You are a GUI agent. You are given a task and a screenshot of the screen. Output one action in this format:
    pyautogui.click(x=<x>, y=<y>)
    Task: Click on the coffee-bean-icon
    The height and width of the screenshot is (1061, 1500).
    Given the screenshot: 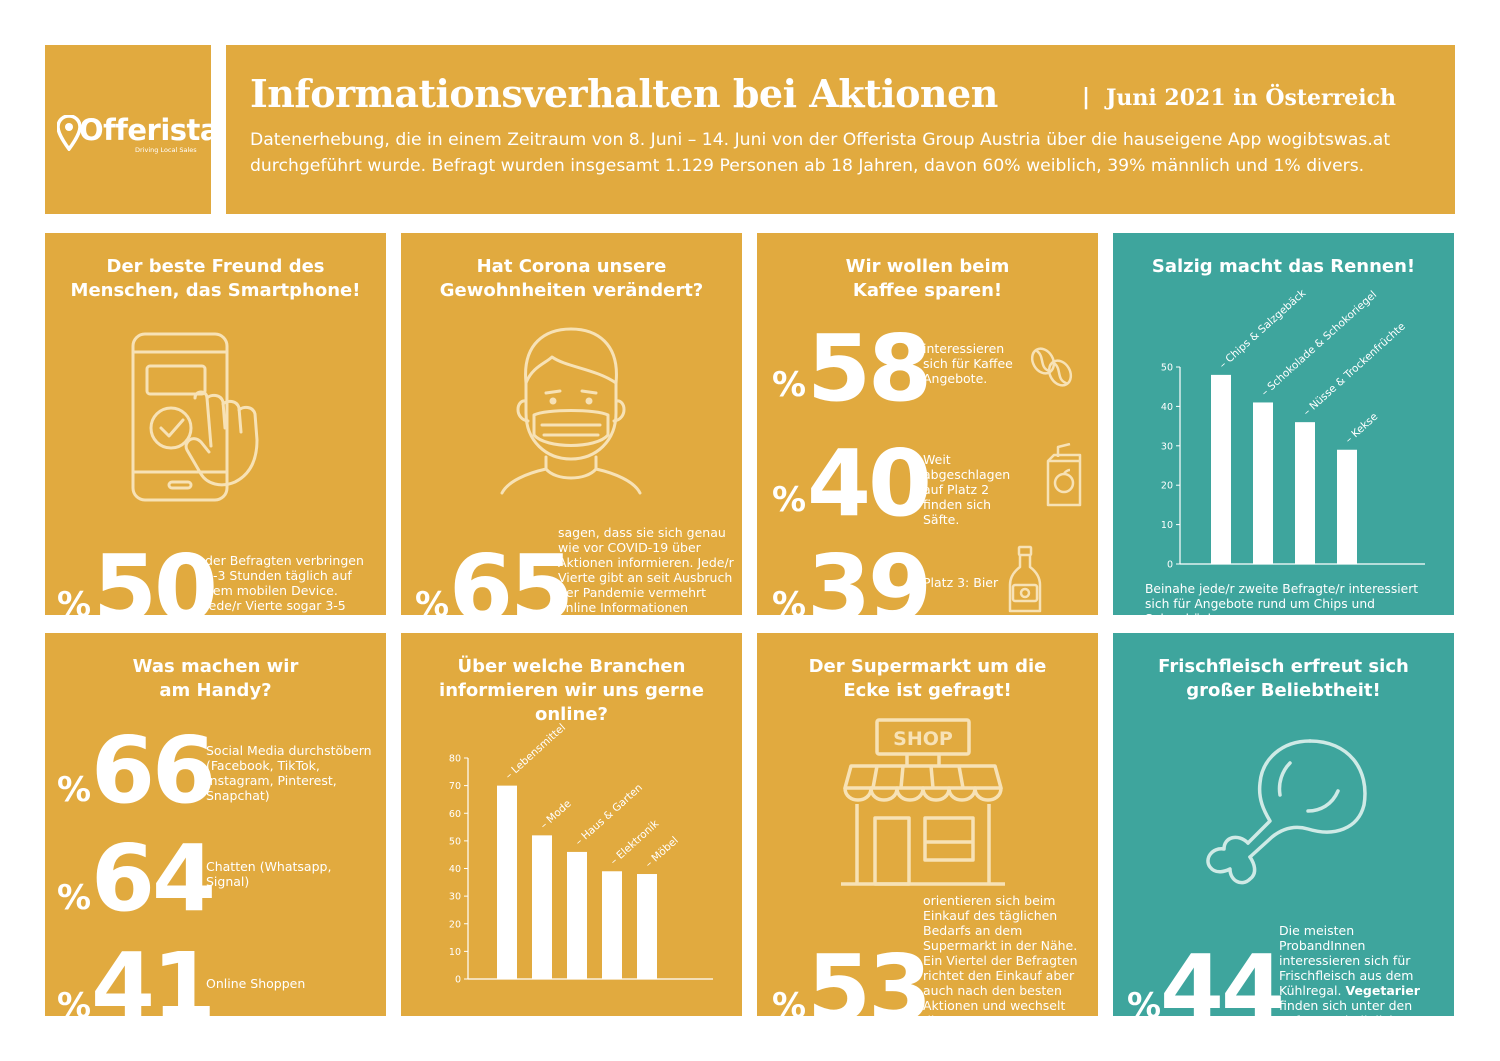 What is the action you would take?
    pyautogui.click(x=1051, y=367)
    